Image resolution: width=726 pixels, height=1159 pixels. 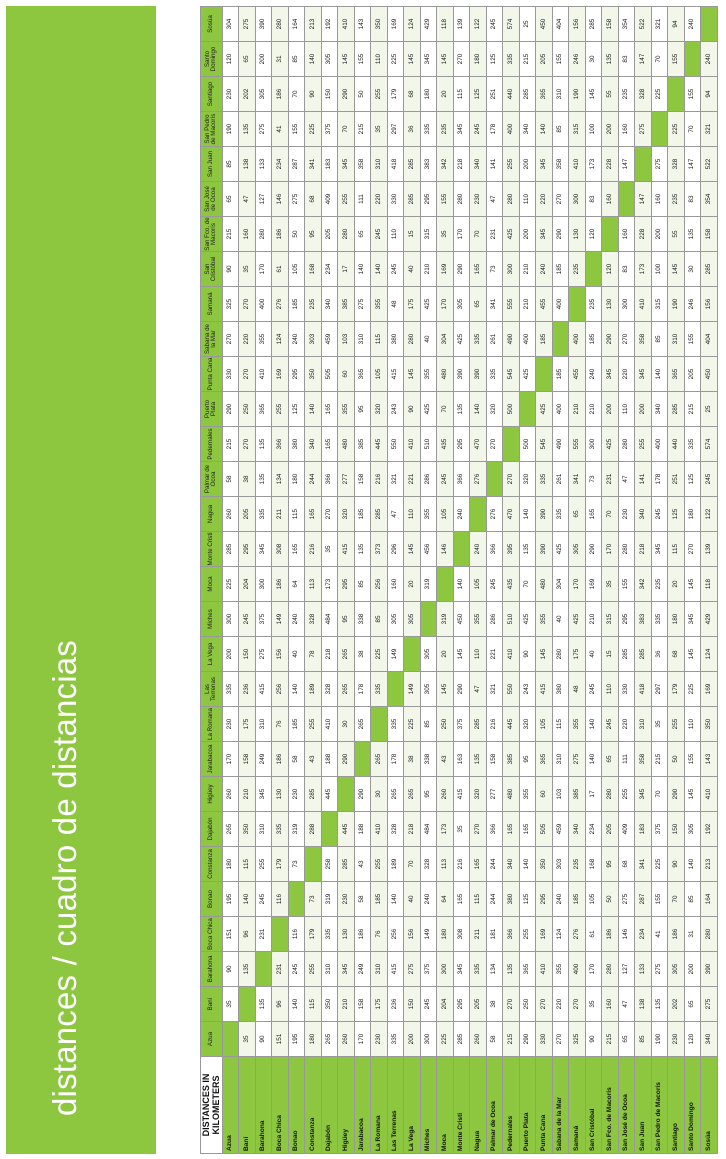 I want to click on distance-cell: 295, so click(x=346, y=584).